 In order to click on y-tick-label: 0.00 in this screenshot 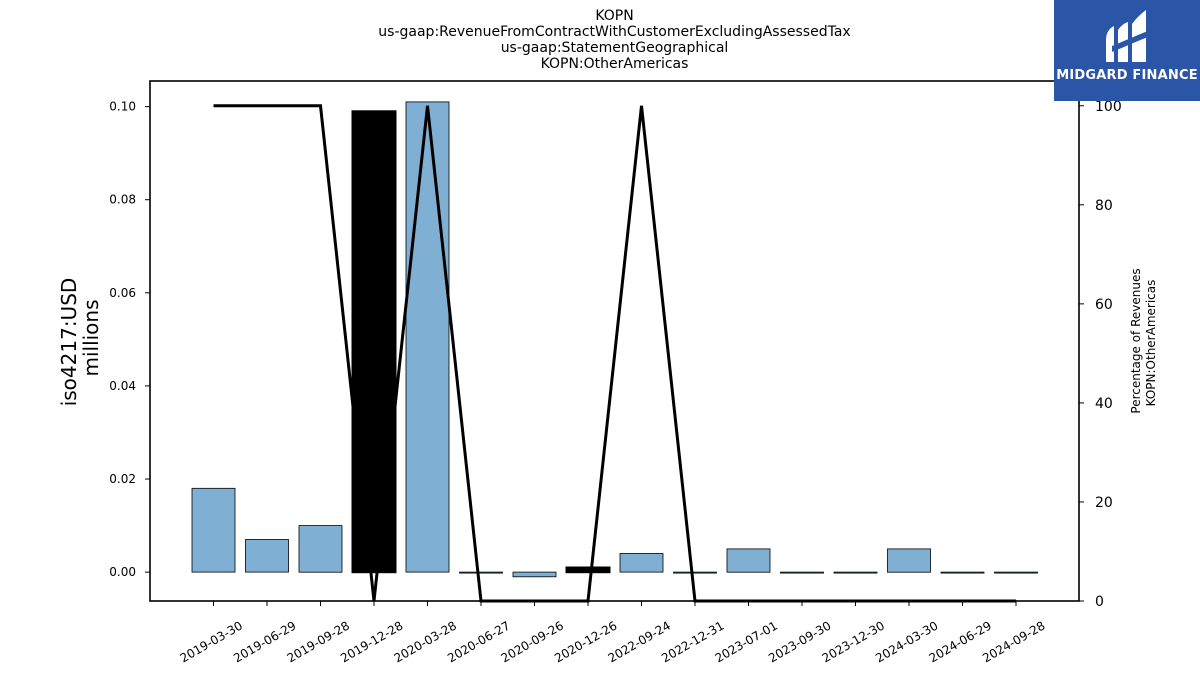, I will do `click(122, 572)`.